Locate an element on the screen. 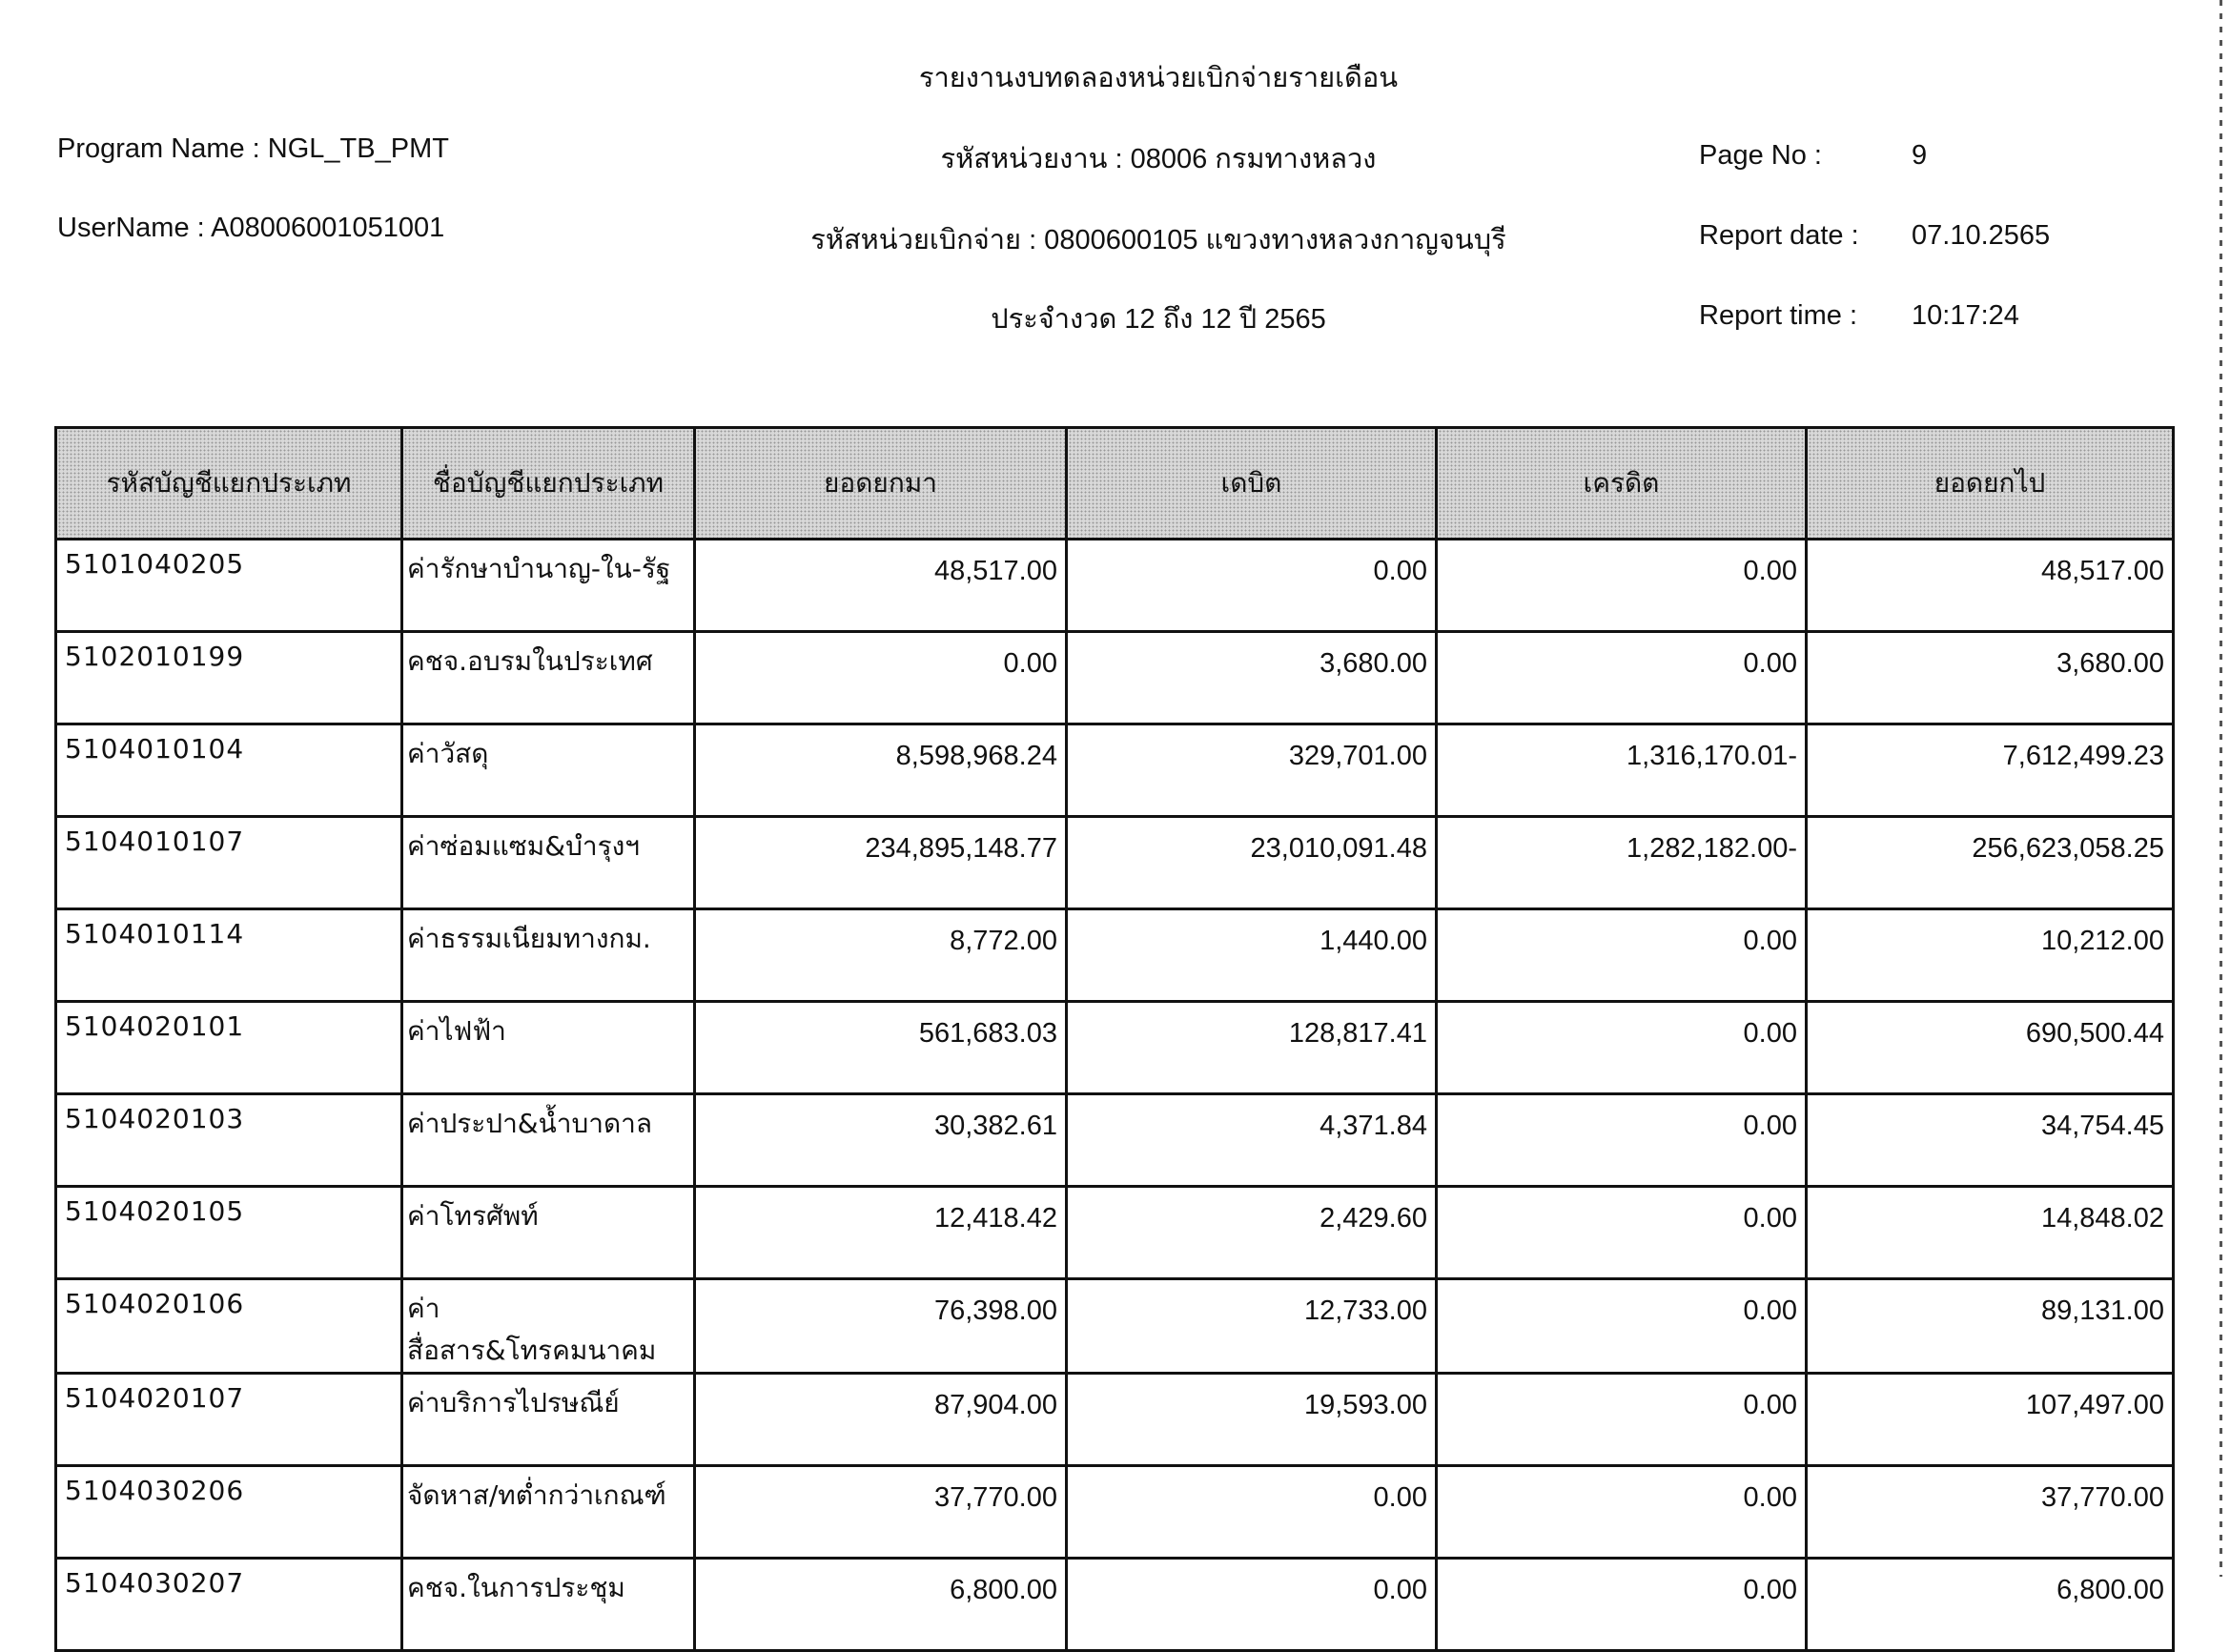 Image resolution: width=2230 pixels, height=1652 pixels. account-code-cell: 5104030206 is located at coordinates (228, 1512).